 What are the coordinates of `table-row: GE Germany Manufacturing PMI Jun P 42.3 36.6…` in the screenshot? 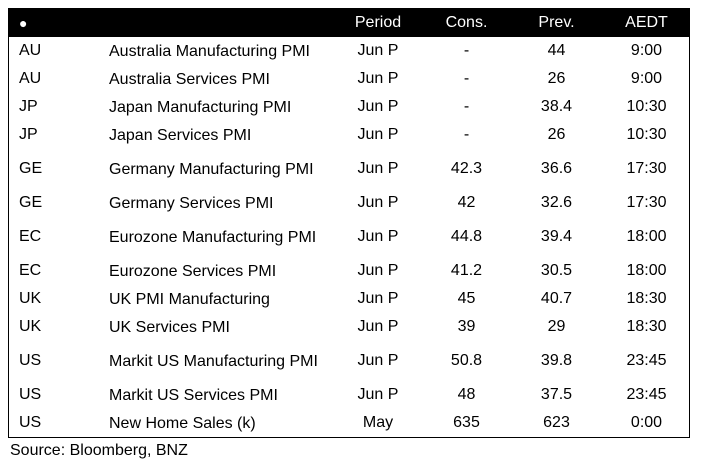 It's located at (349, 169).